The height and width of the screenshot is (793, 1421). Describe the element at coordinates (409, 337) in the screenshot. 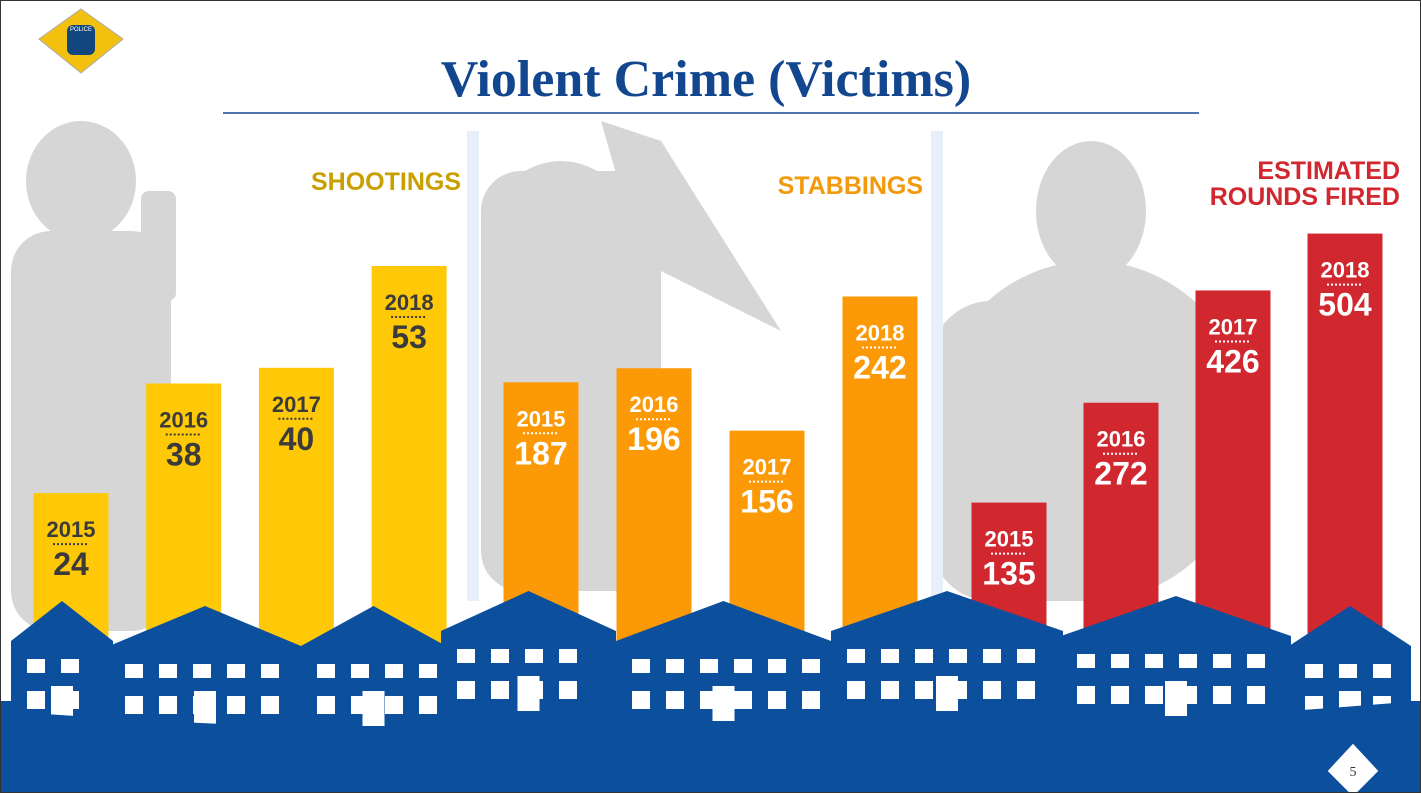

I see `bar-value-label: 53` at that location.